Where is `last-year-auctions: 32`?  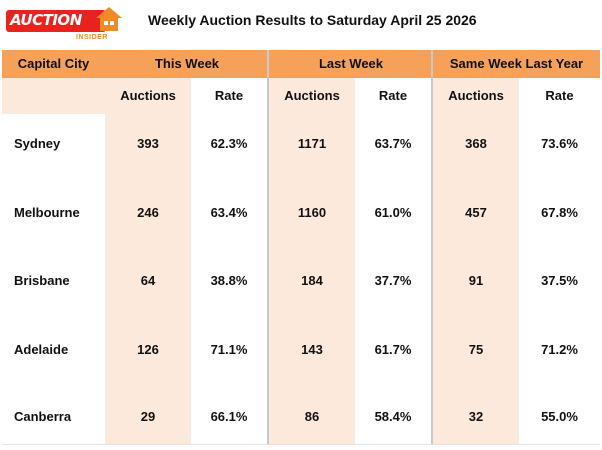
last-year-auctions: 32 is located at coordinates (476, 416).